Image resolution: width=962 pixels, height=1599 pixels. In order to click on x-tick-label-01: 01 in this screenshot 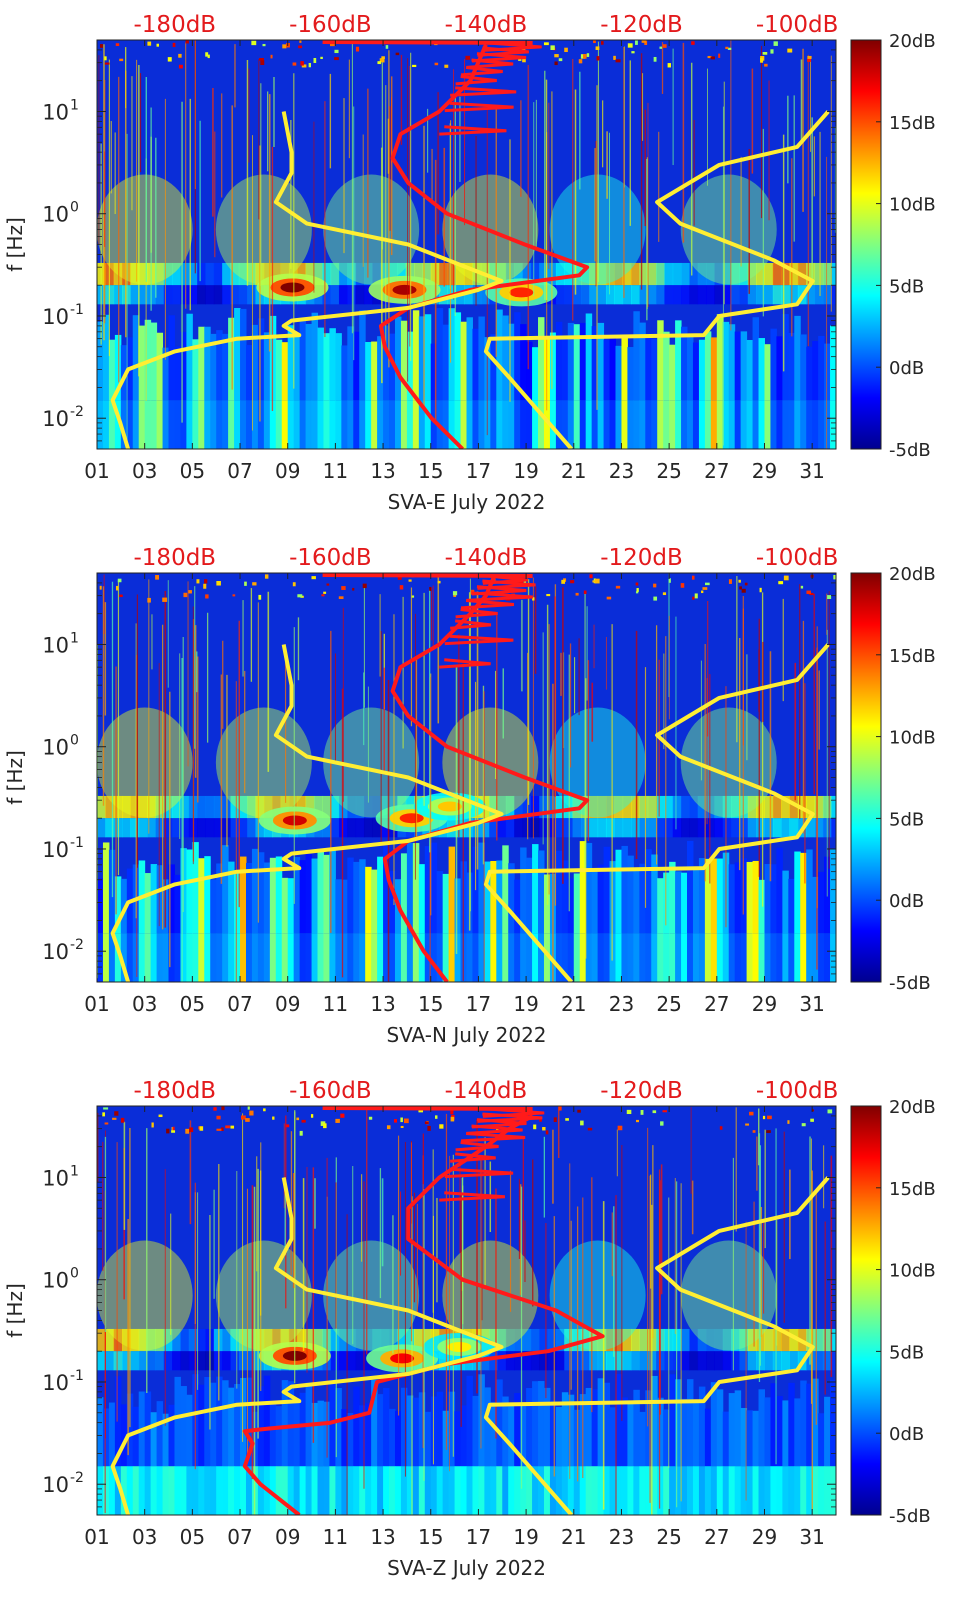, I will do `click(96, 471)`.